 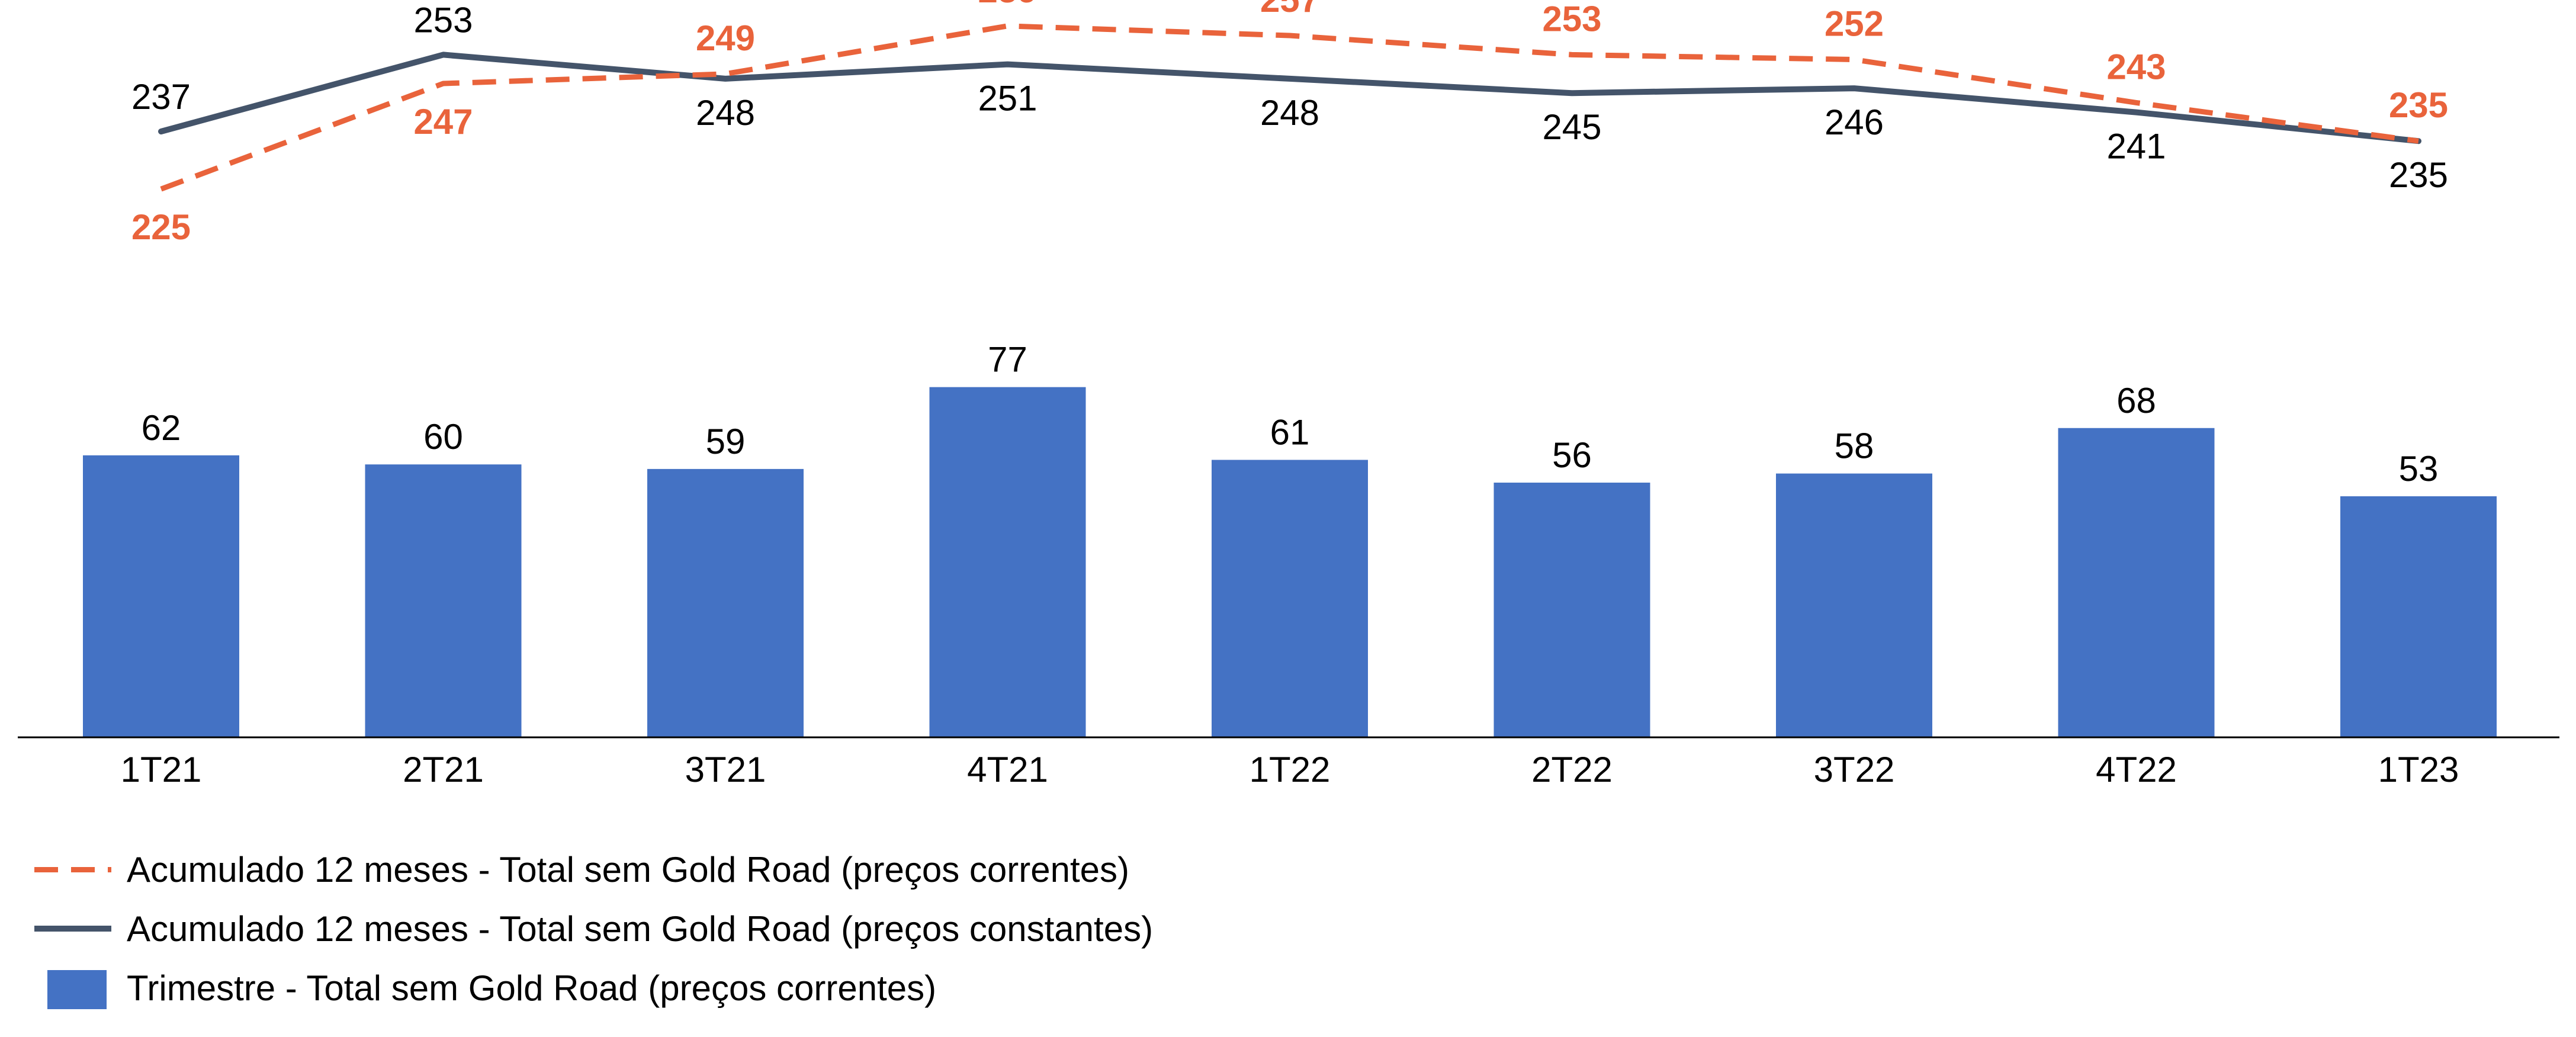 I want to click on category-label-2T21: 2T21, so click(x=443, y=769).